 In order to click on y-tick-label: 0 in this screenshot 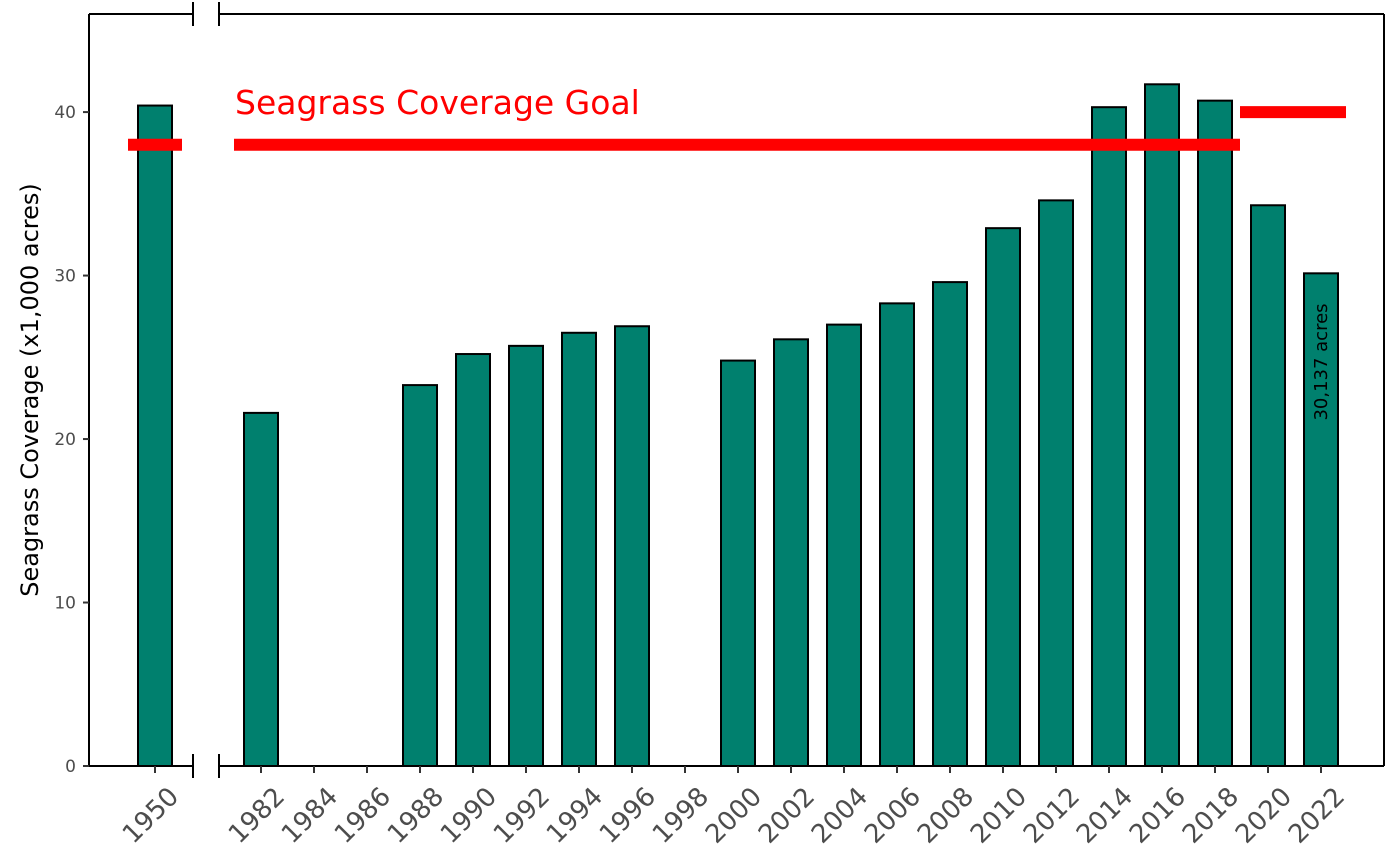, I will do `click(70, 767)`.